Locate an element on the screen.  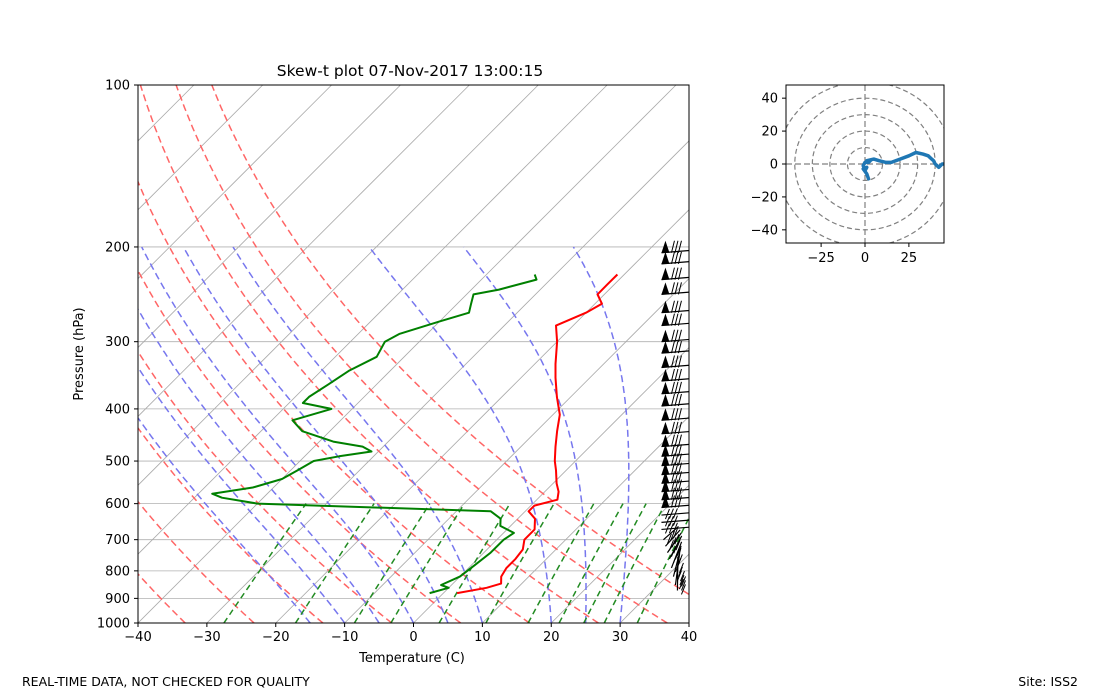
dewpoint-profile is located at coordinates (374, 434).